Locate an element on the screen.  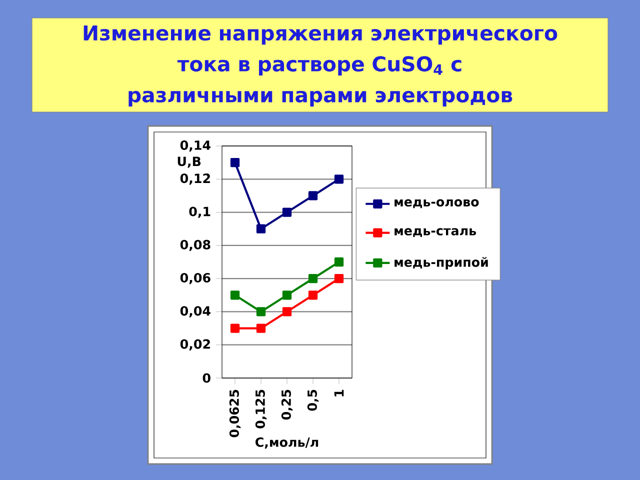
y-tick-label: 0,12 is located at coordinates (195, 179).